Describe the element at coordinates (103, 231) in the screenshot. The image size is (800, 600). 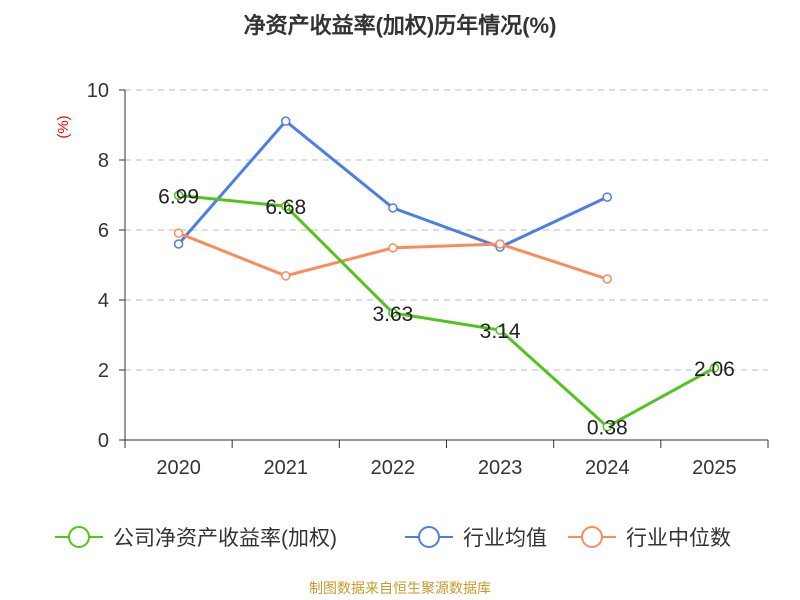
I see `y-tick-label: 6` at that location.